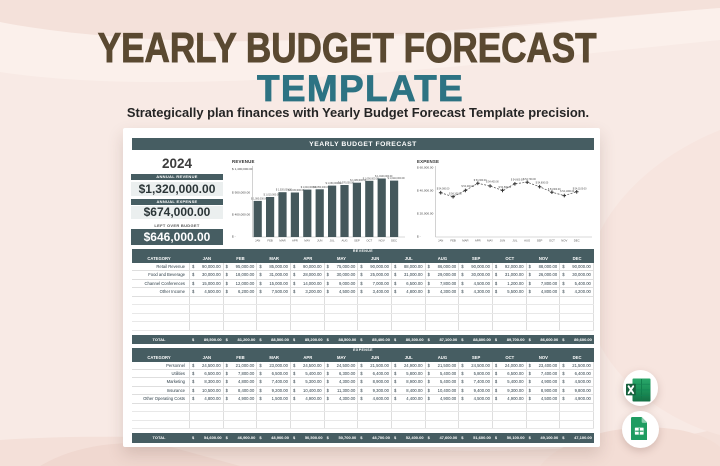 Image resolution: width=720 pixels, height=466 pixels. What do you see at coordinates (455, 193) in the screenshot?
I see `svg-text: $ 54,100.00` at bounding box center [455, 193].